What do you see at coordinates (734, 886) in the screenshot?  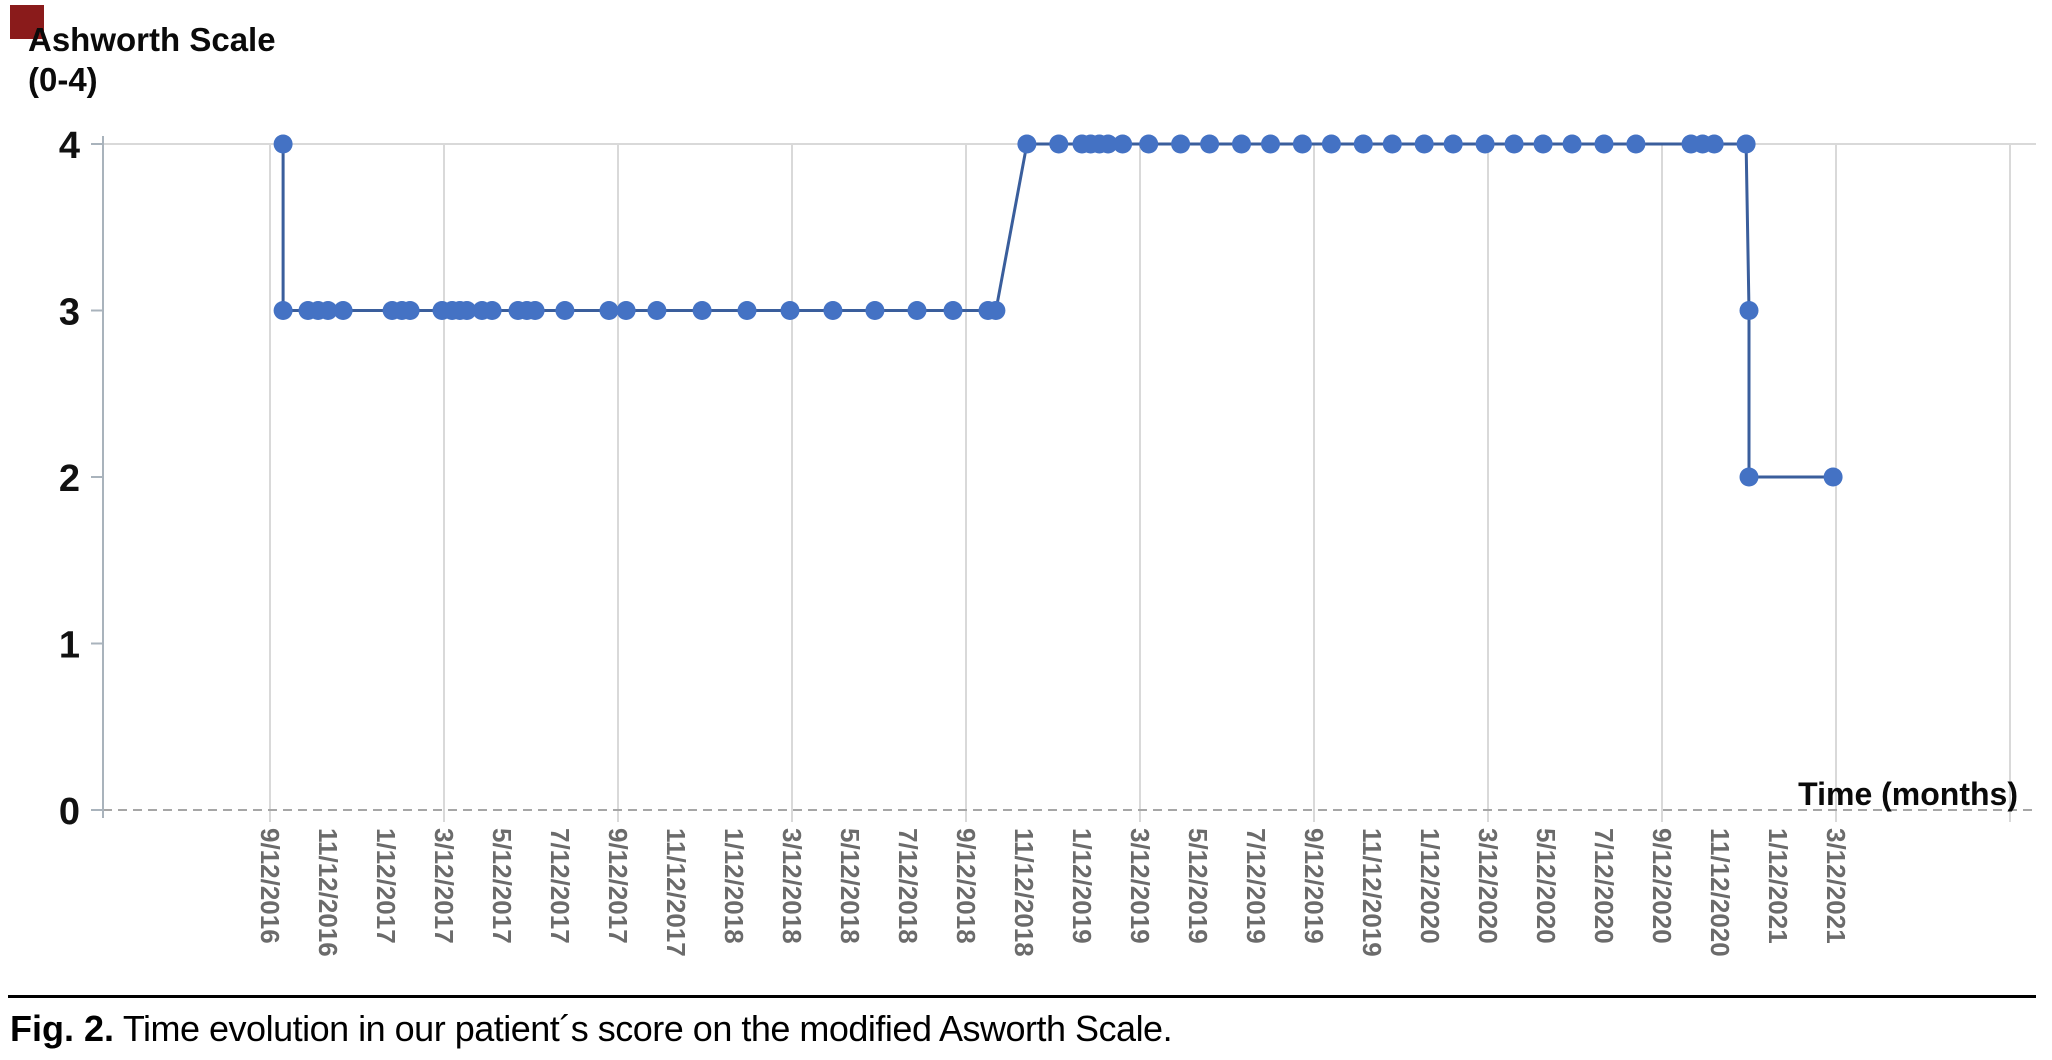 I see `x-tick-label: 1/12/2018` at bounding box center [734, 886].